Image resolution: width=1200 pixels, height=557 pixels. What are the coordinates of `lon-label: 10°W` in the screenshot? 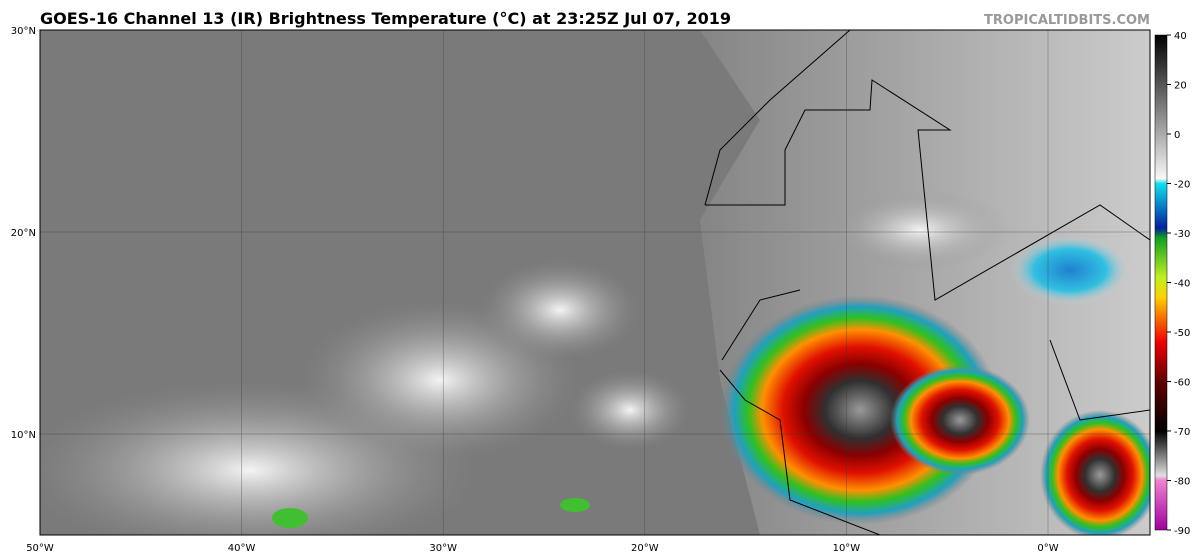 It's located at (847, 548).